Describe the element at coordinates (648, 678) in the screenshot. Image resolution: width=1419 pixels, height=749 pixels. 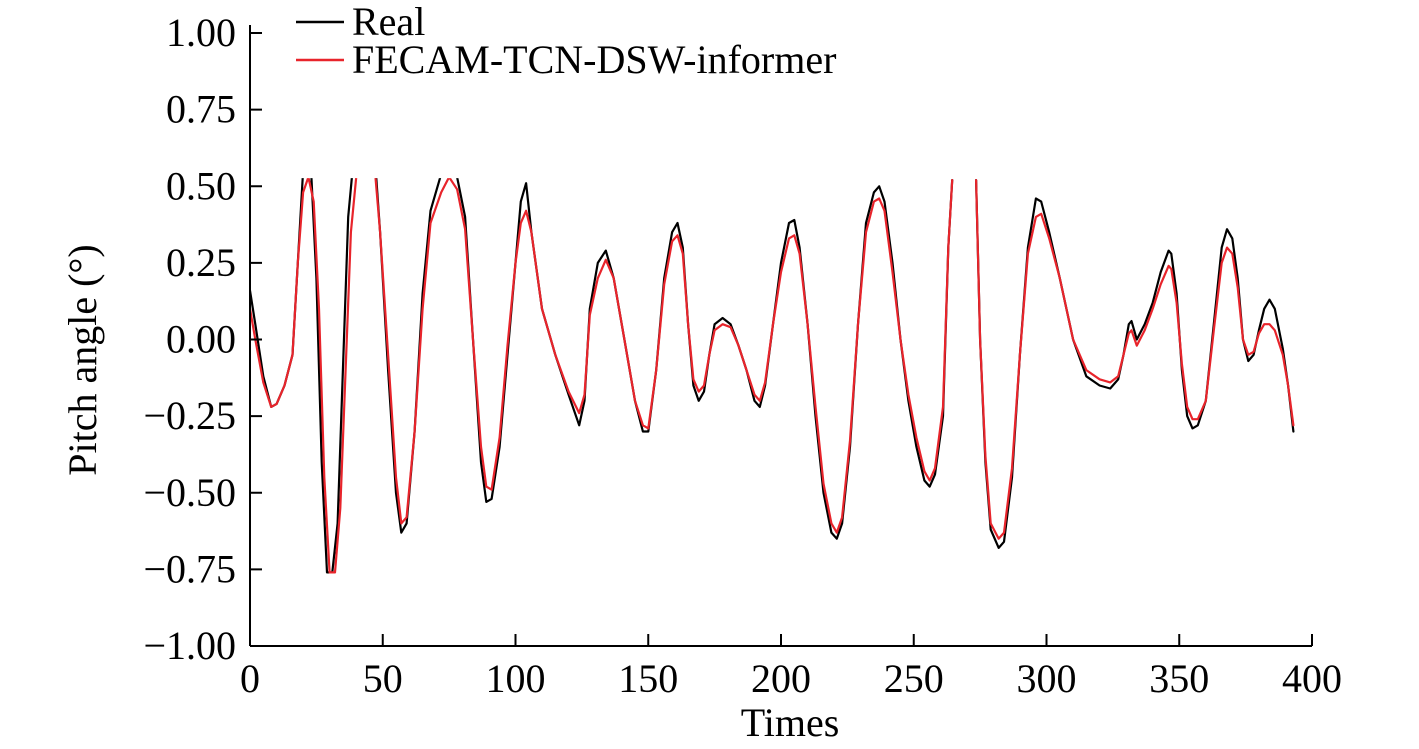
I see `x-tick-label: 150` at that location.